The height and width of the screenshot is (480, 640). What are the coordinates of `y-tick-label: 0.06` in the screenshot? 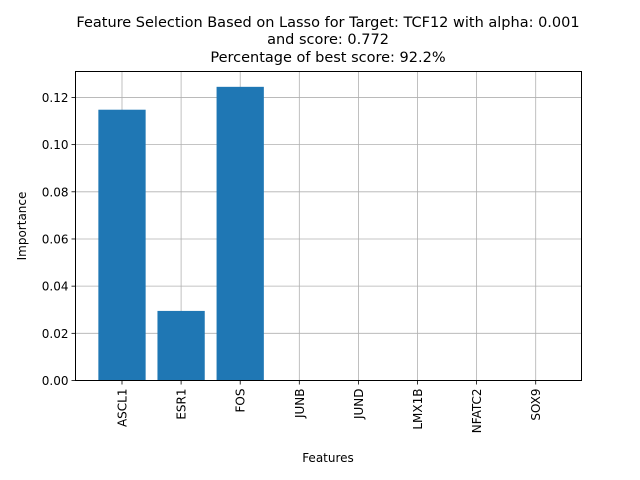 It's located at (55, 239).